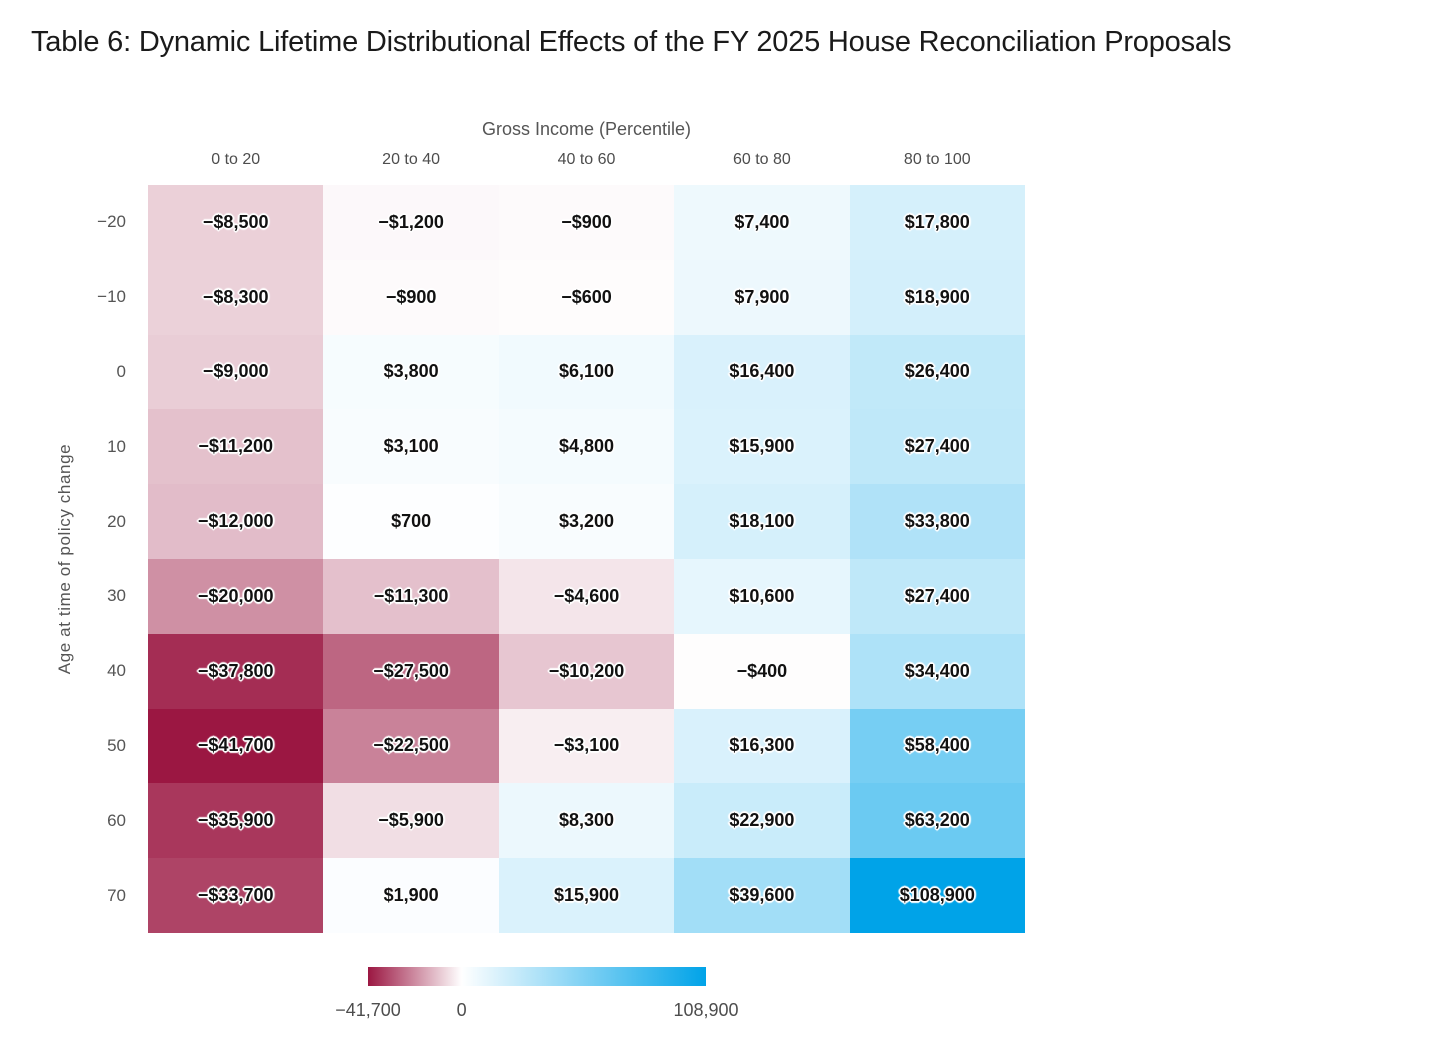 The width and height of the screenshot is (1456, 1037). I want to click on heatmap-cell: $16,300, so click(762, 746).